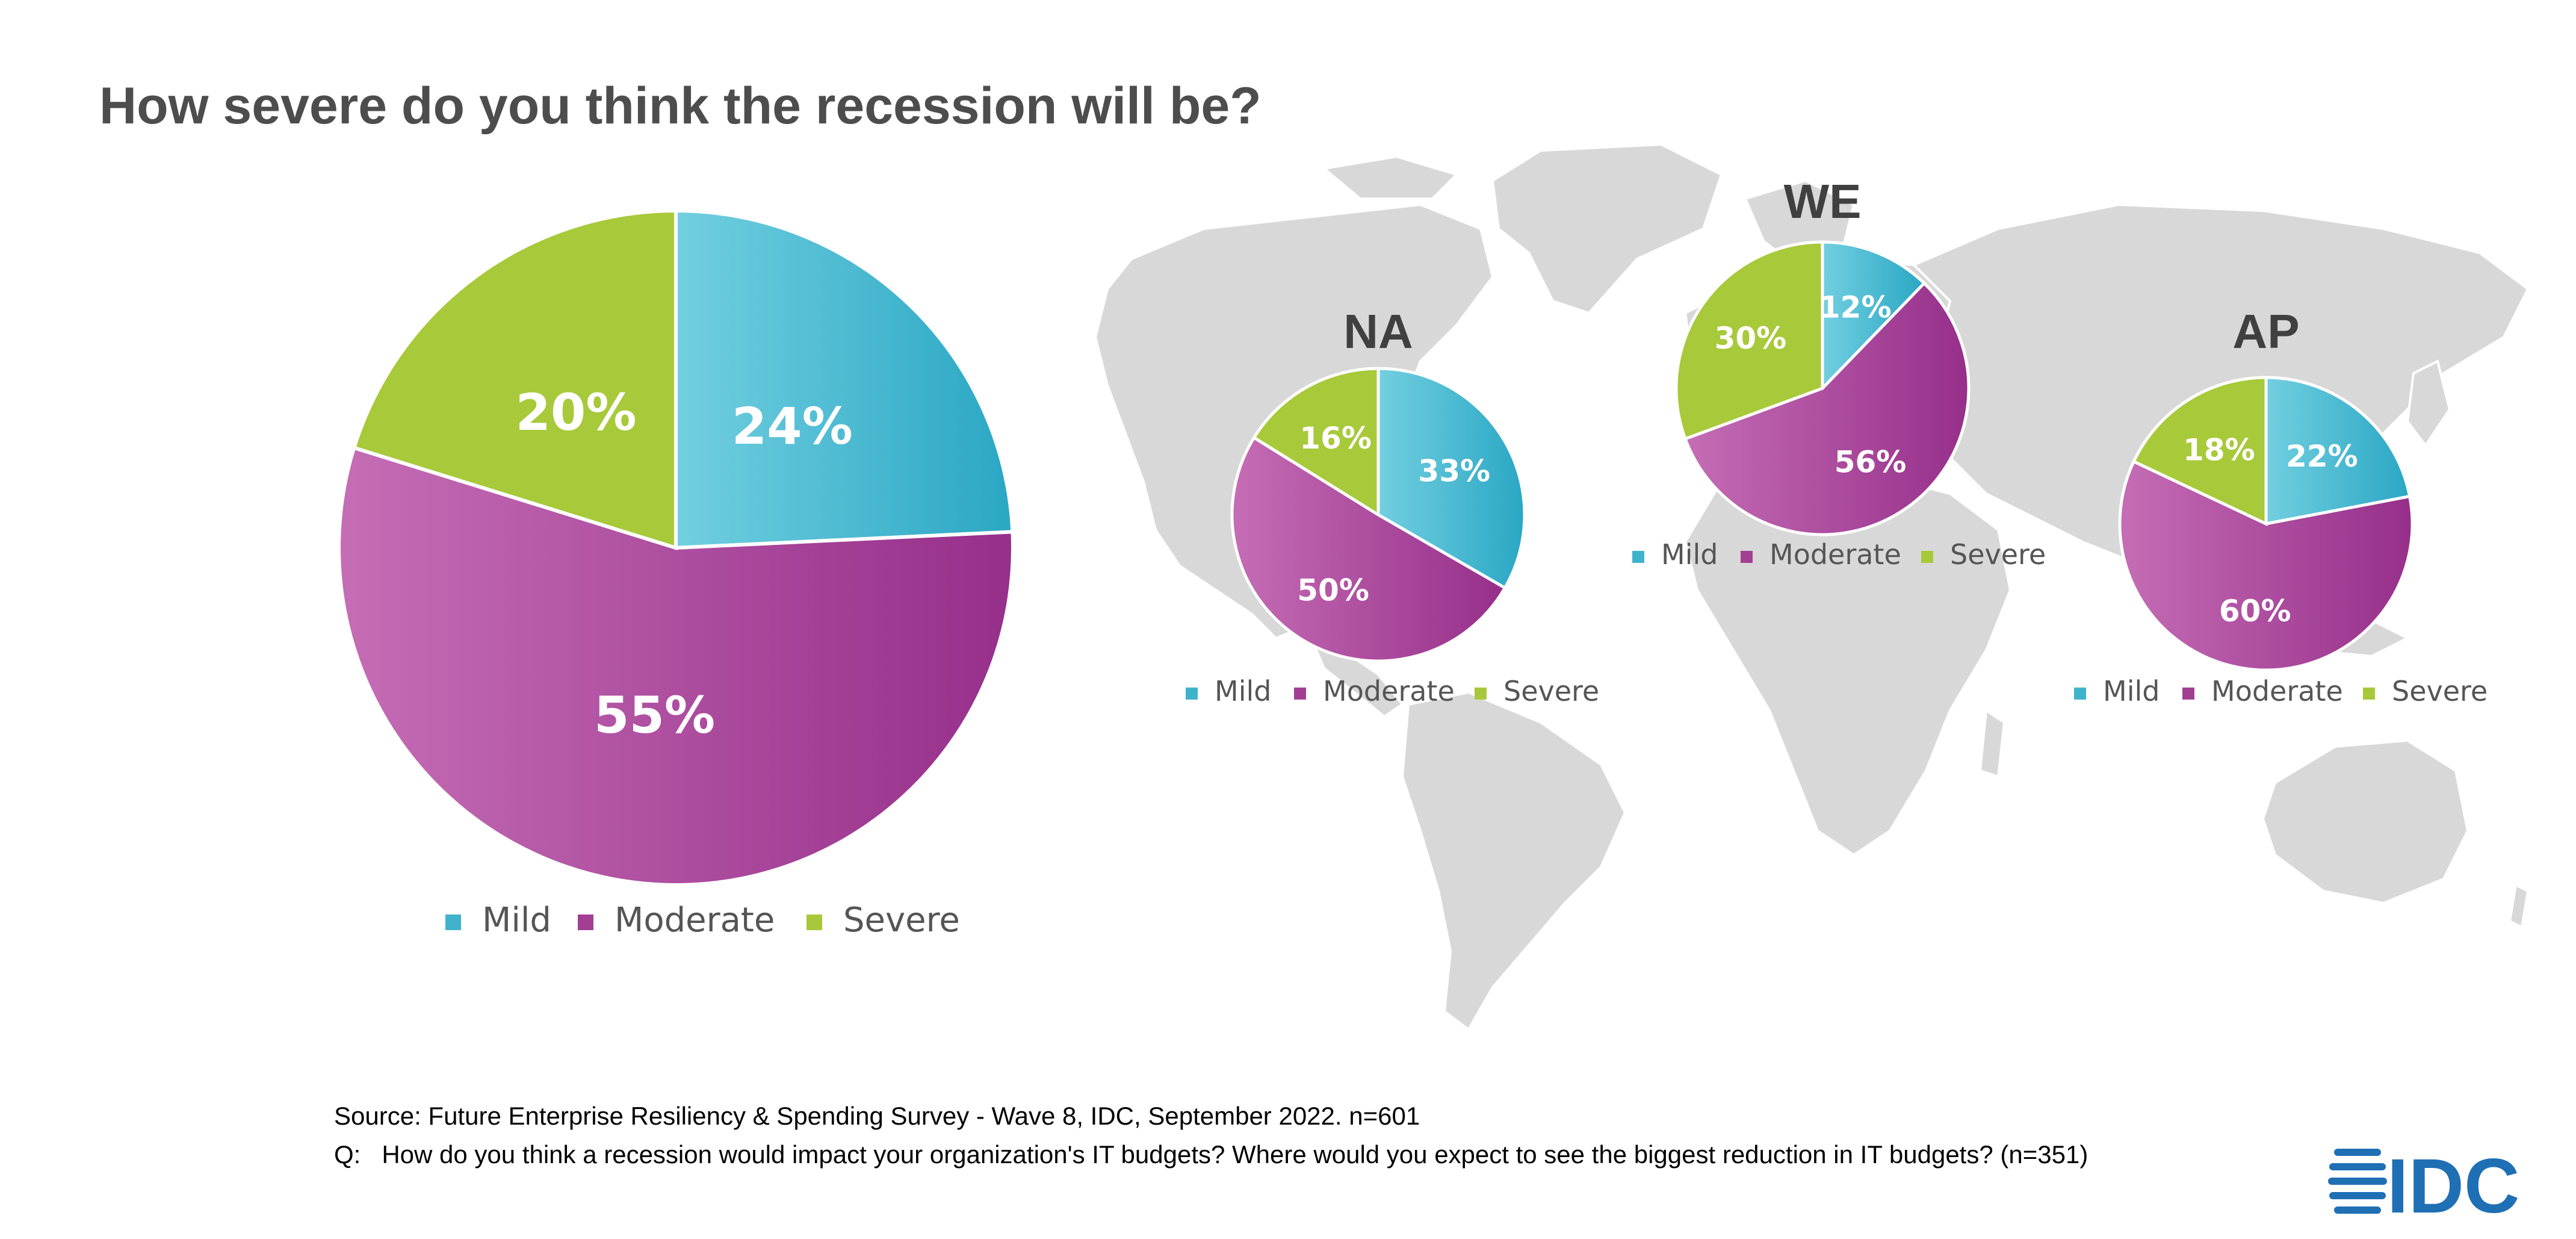 The width and height of the screenshot is (2576, 1239). I want to click on pie-label-severe: 16%, so click(1335, 438).